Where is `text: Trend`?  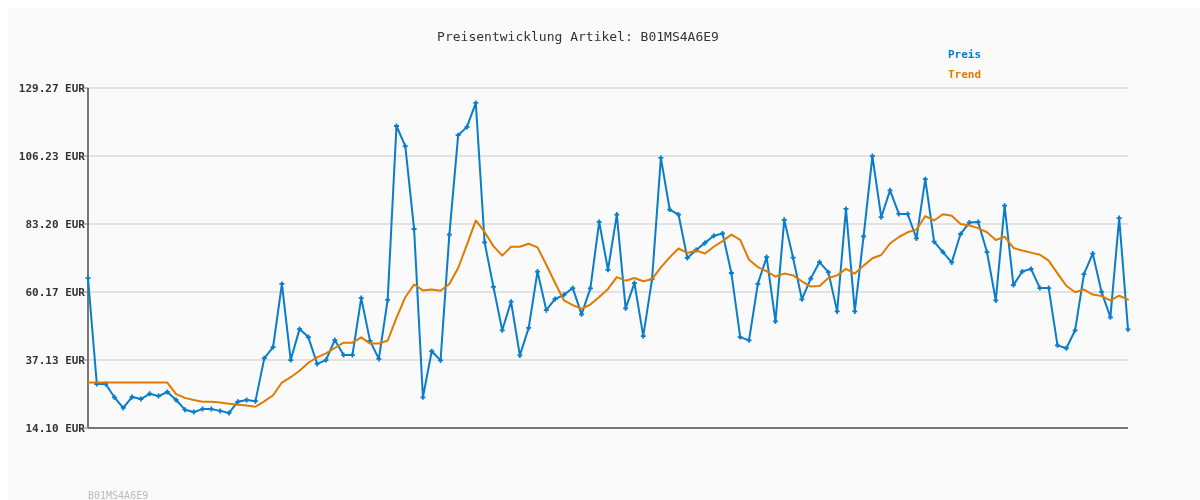 text: Trend is located at coordinates (965, 74).